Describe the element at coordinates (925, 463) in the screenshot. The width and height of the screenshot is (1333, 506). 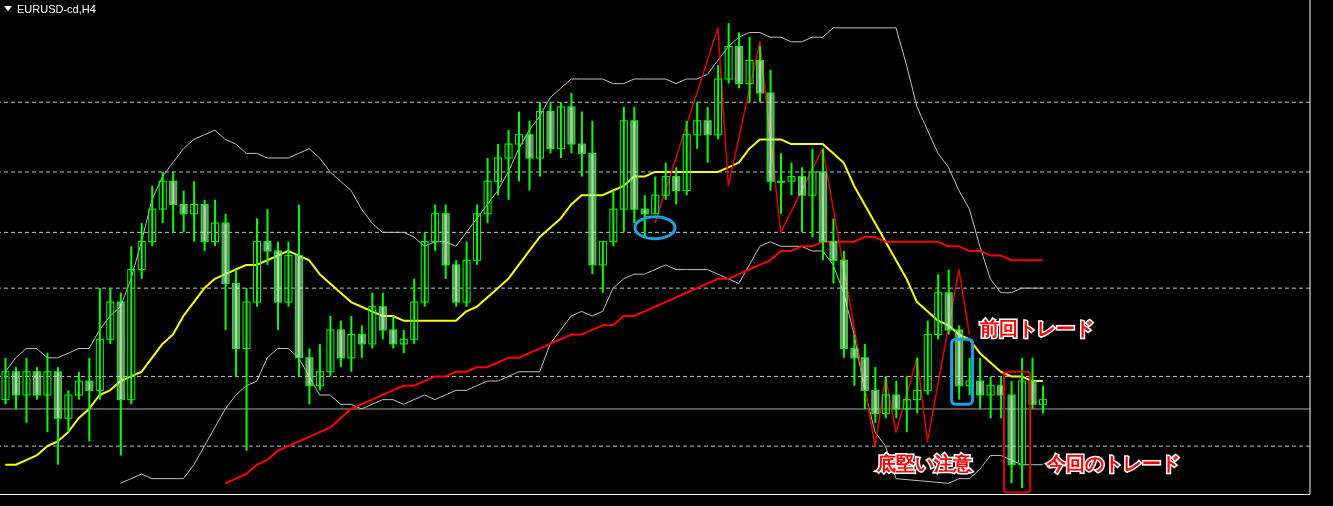
I see `annotation: 底堅い注意` at that location.